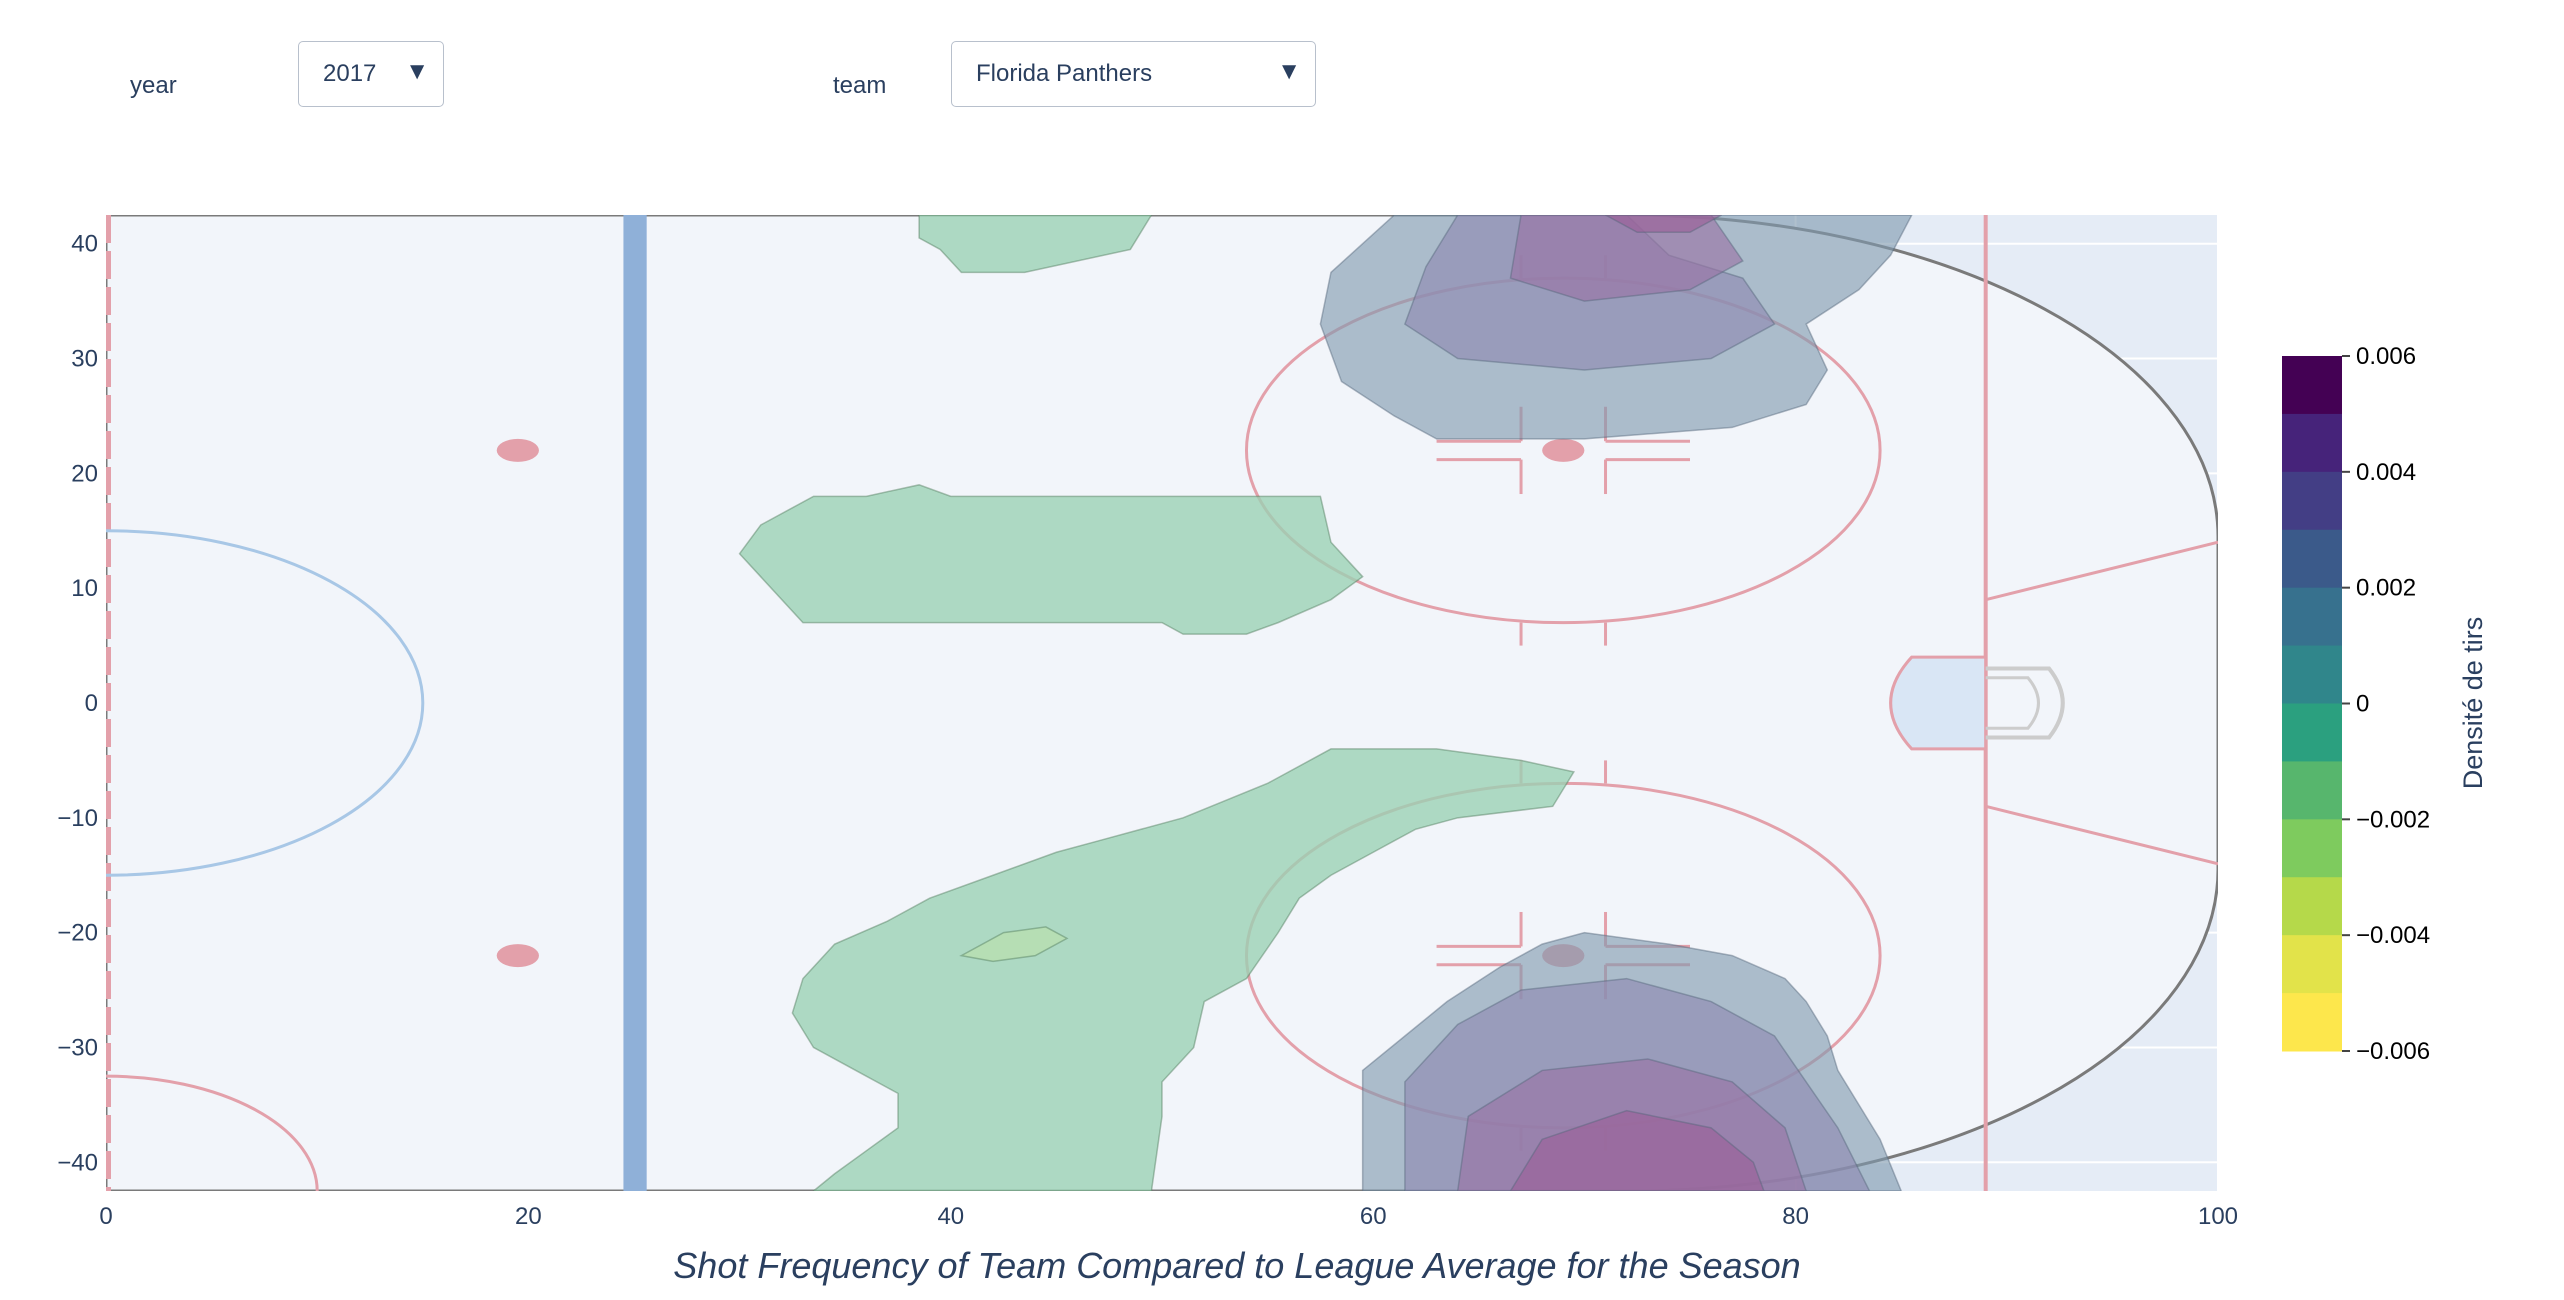 The image size is (2564, 1300). I want to click on team-dropdown: Florida Panthers ▼, so click(1133, 74).